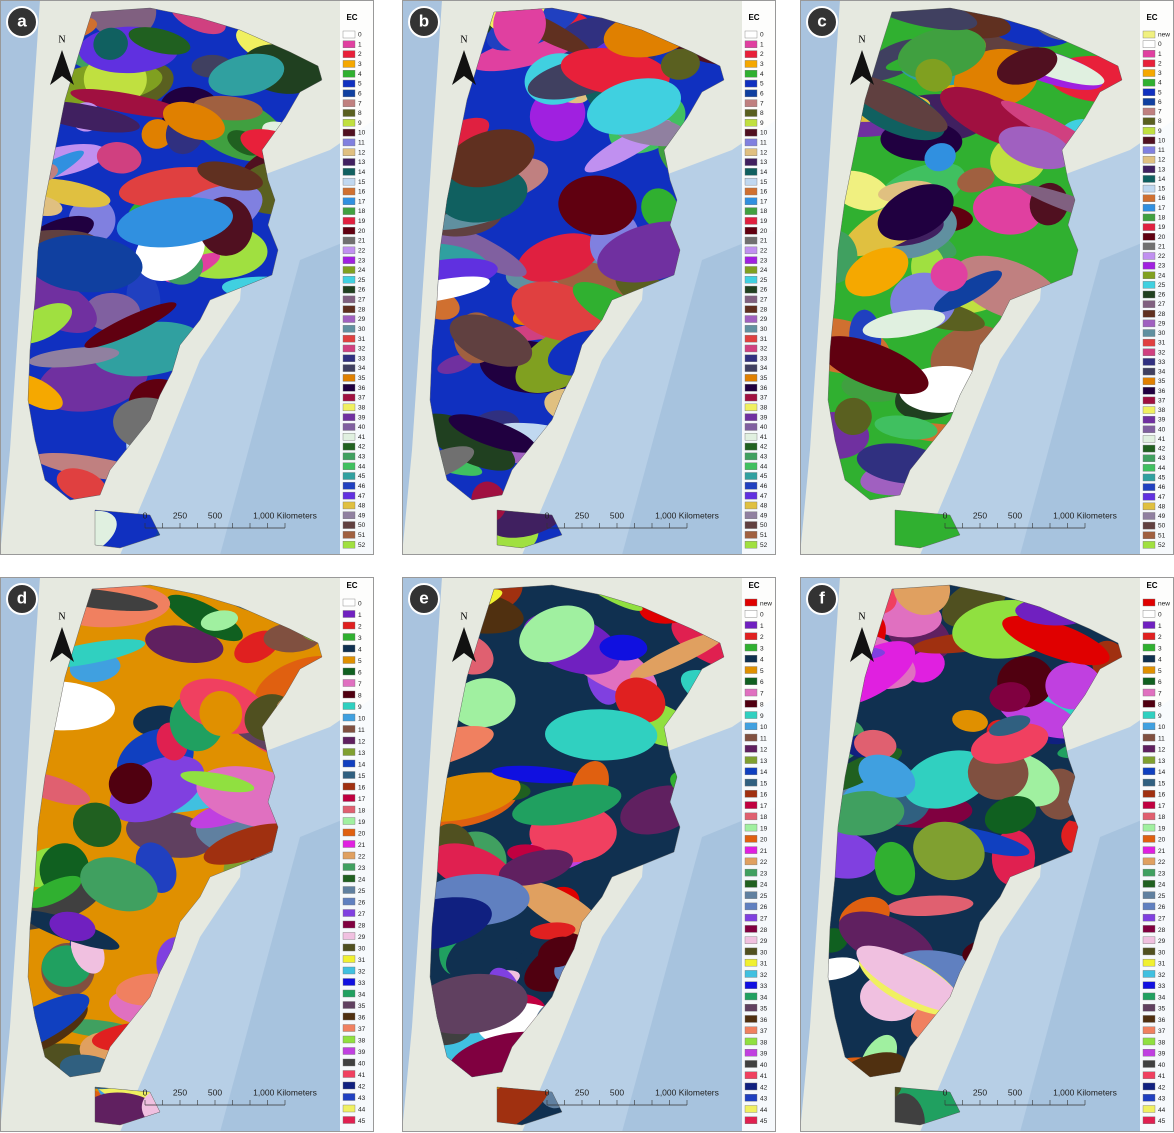 Image resolution: width=1174 pixels, height=1133 pixels. What do you see at coordinates (362, 172) in the screenshot?
I see `legend-label: 14` at bounding box center [362, 172].